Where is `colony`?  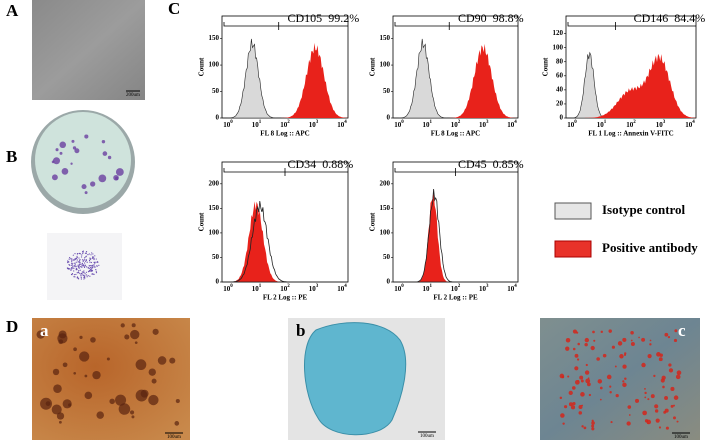
colony is located at coordinates (83, 265).